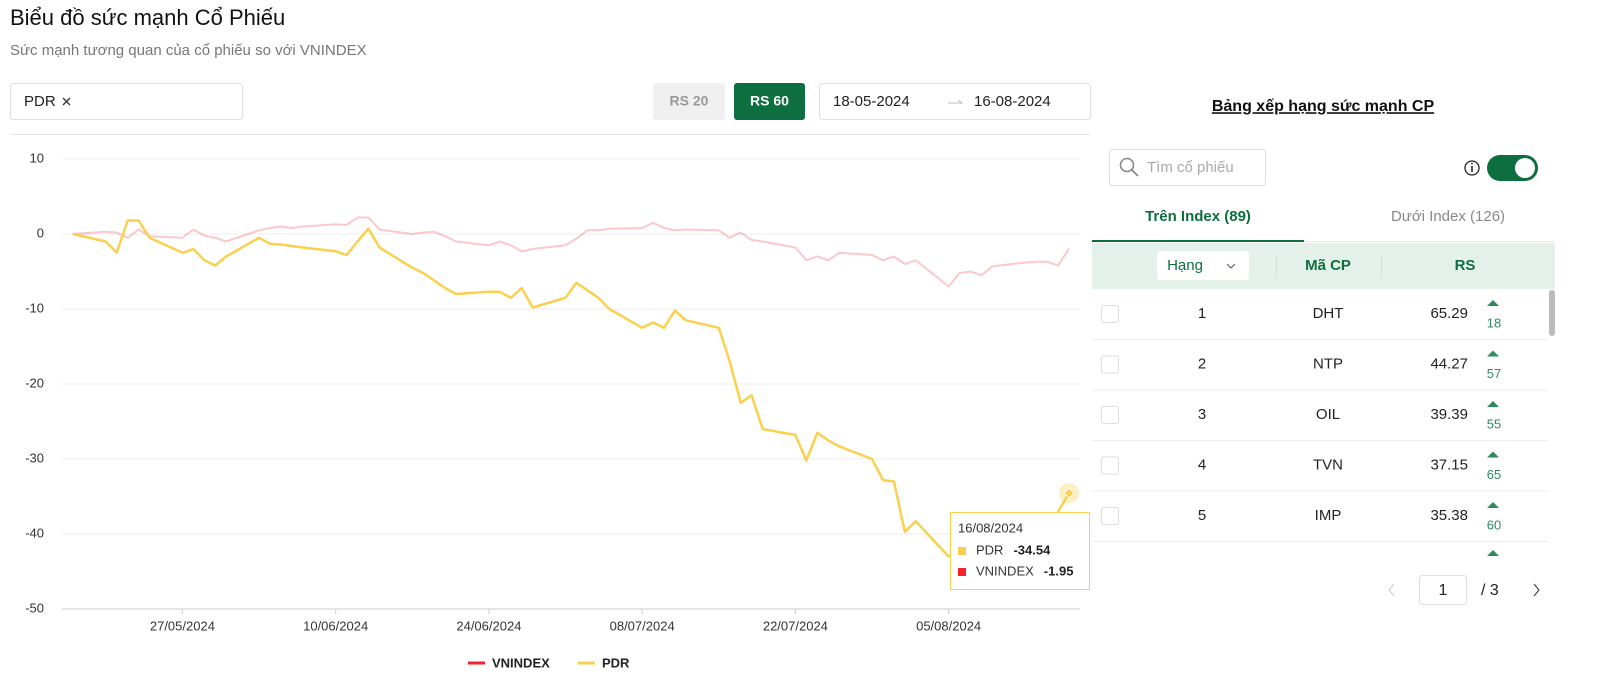 This screenshot has width=1600, height=694. What do you see at coordinates (182, 625) in the screenshot?
I see `x-tick-label: 27/05/2024` at bounding box center [182, 625].